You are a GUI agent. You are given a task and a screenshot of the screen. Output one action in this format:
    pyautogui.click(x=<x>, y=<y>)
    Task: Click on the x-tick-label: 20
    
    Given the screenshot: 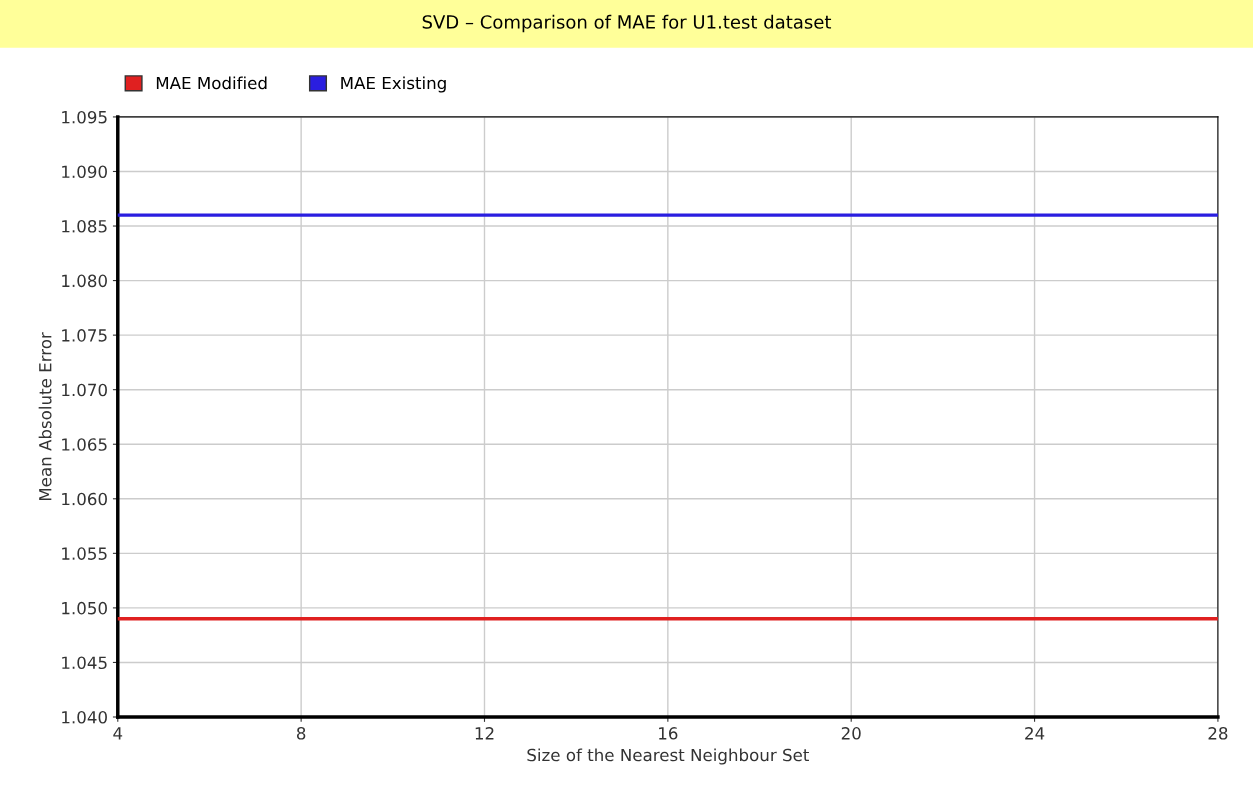 What is the action you would take?
    pyautogui.click(x=851, y=733)
    